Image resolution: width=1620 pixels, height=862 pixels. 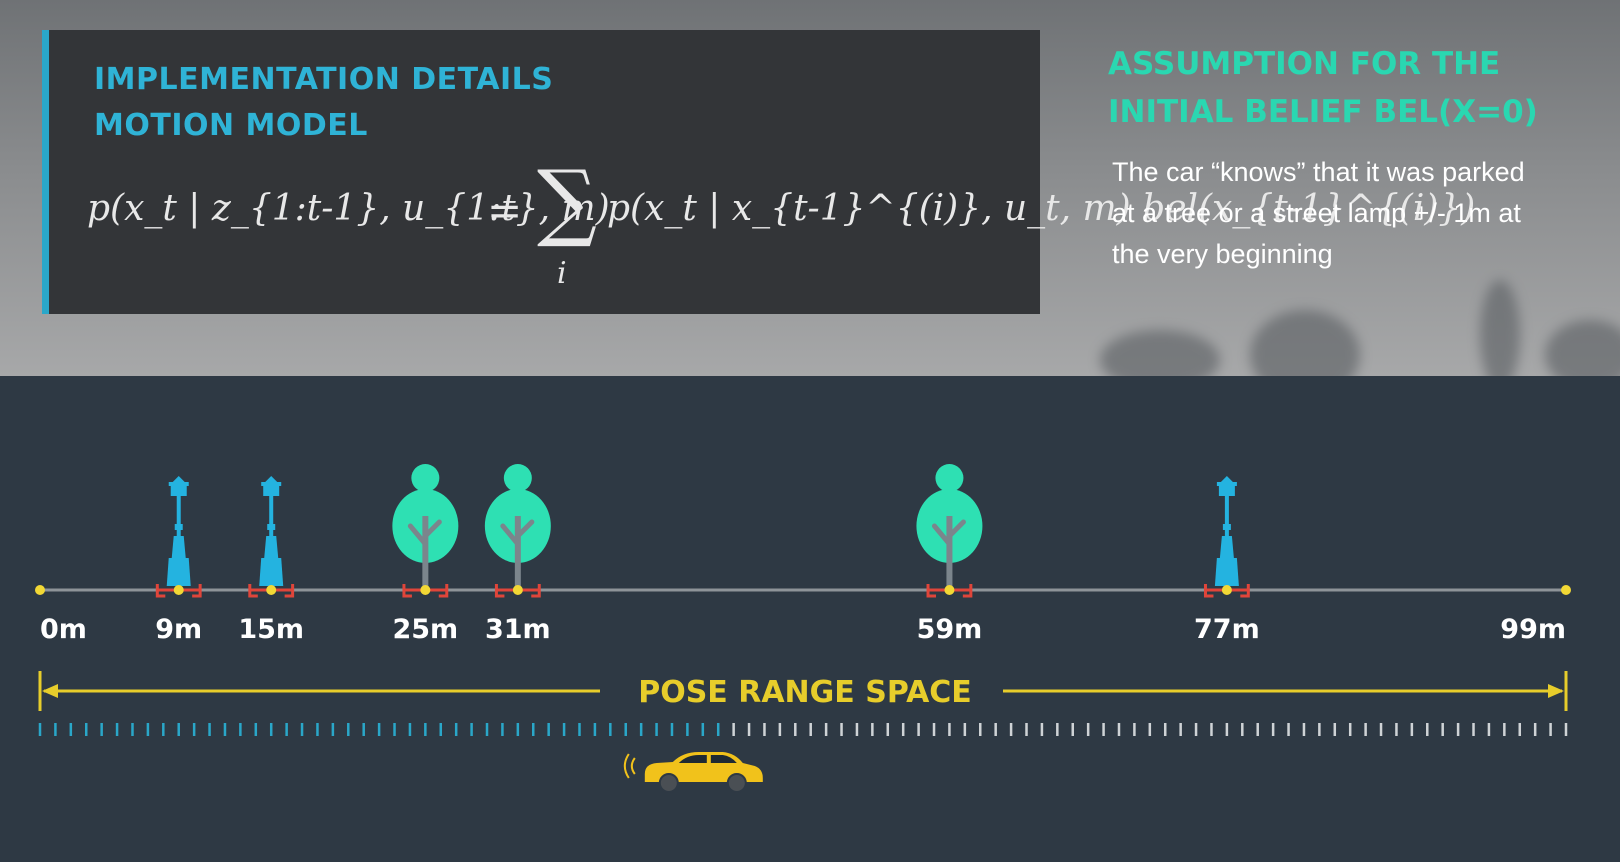 I want to click on formula-lhs: p(x_t | z_{1:t-1}, u_{1:t}, m), so click(x=348, y=208).